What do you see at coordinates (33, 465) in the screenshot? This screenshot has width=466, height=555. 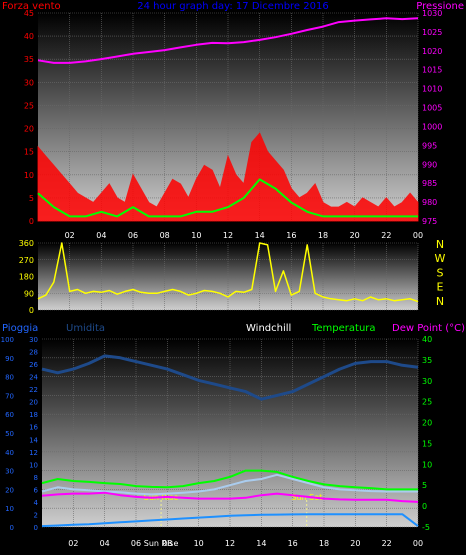 I see `humidity-tick-label: 10` at bounding box center [33, 465].